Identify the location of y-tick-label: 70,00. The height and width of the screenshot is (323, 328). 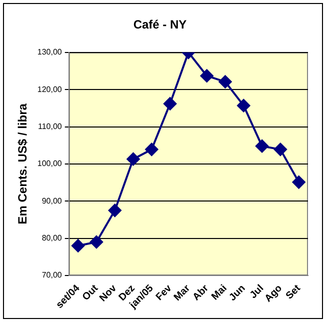
(52, 275).